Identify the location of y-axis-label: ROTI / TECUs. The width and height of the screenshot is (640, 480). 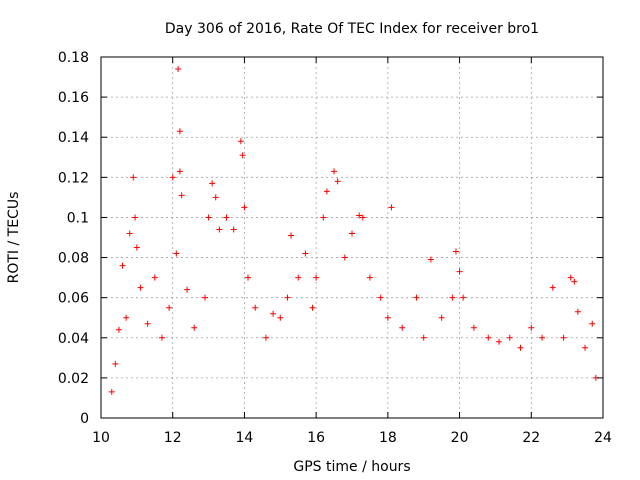
(14, 238).